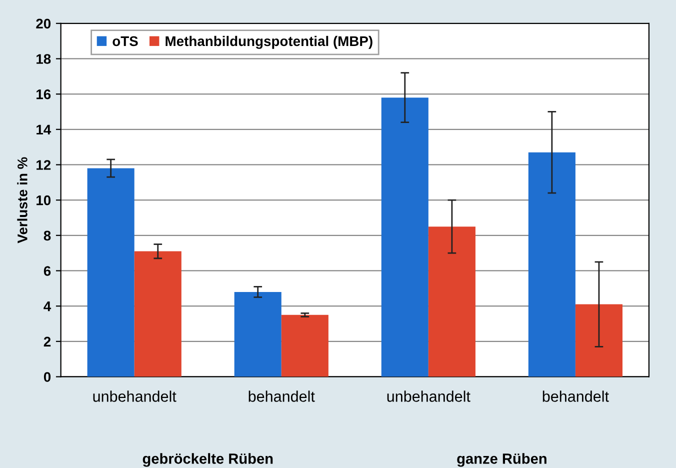 The image size is (676, 468). Describe the element at coordinates (501, 460) in the screenshot. I see `text: ganze Rüben` at that location.